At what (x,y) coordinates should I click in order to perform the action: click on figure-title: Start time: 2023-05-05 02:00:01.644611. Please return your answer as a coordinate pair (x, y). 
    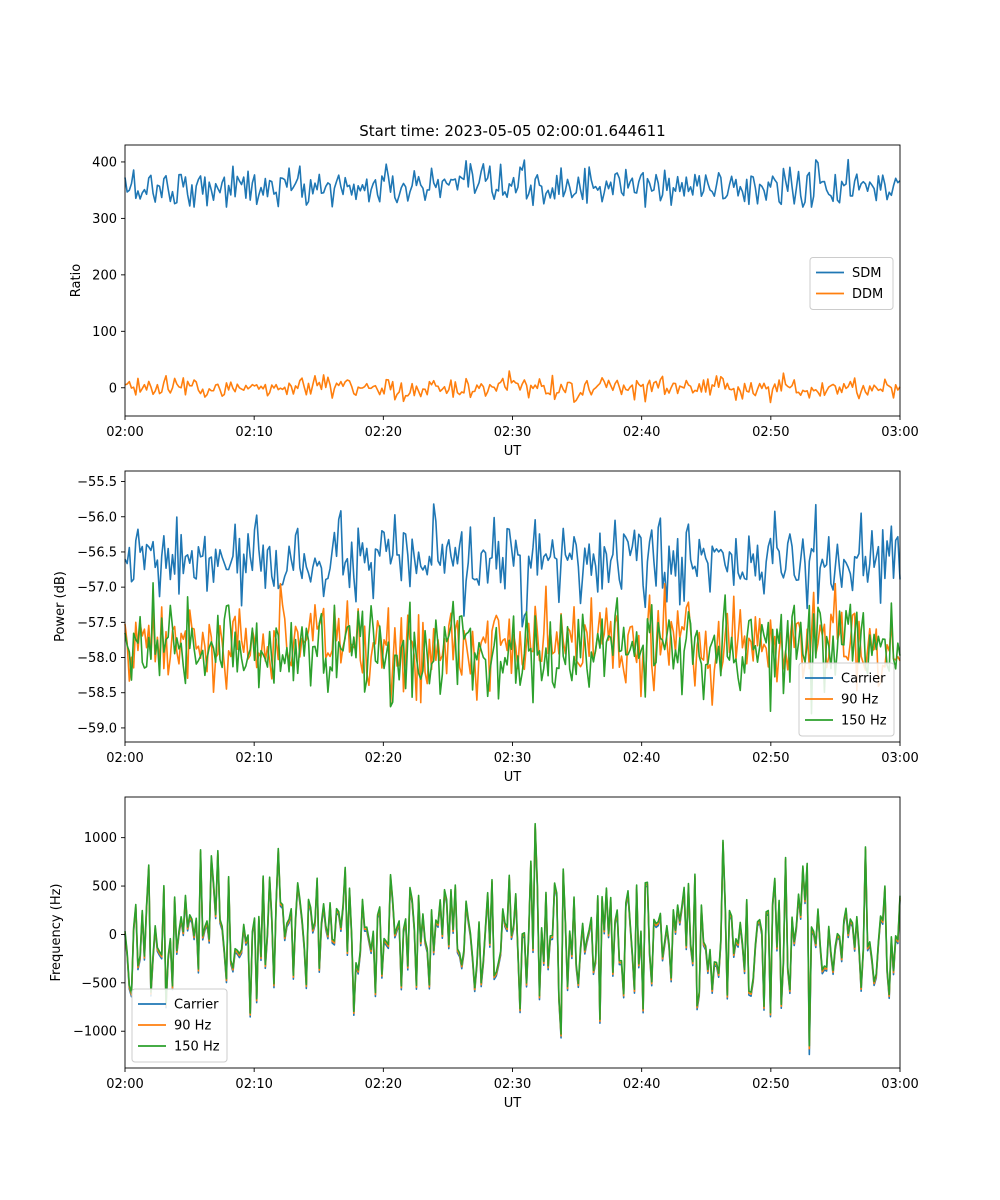
    Looking at the image, I should click on (512, 131).